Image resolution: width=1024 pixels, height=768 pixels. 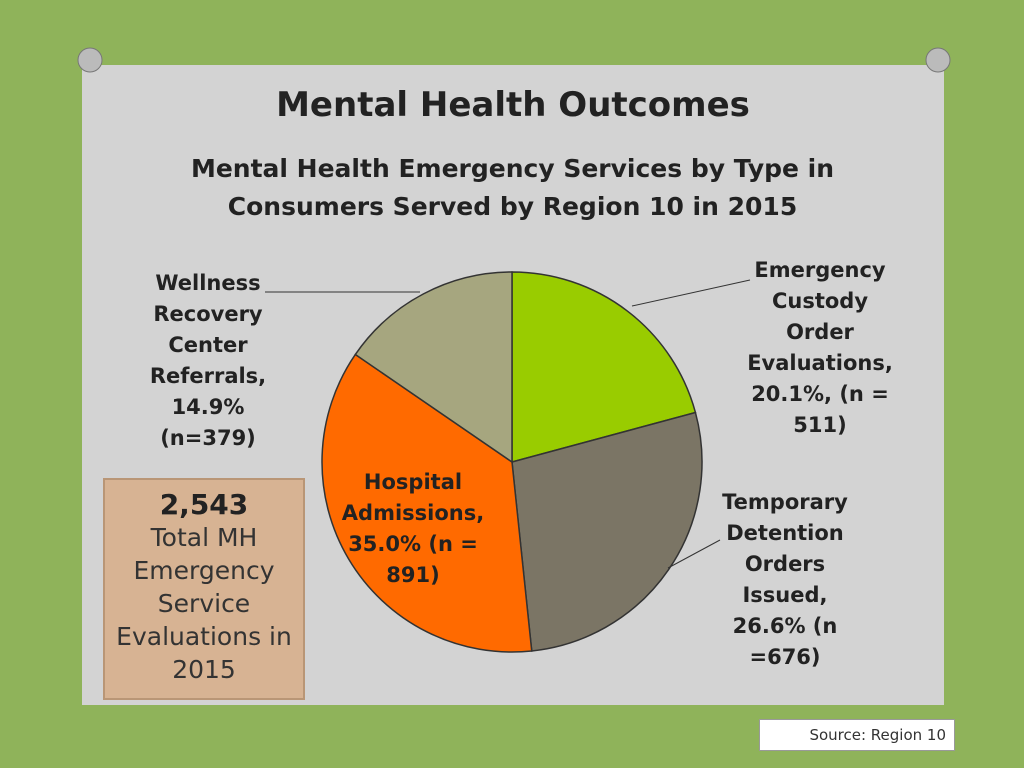 I want to click on title: Mental Health Outcomes, so click(x=513, y=105).